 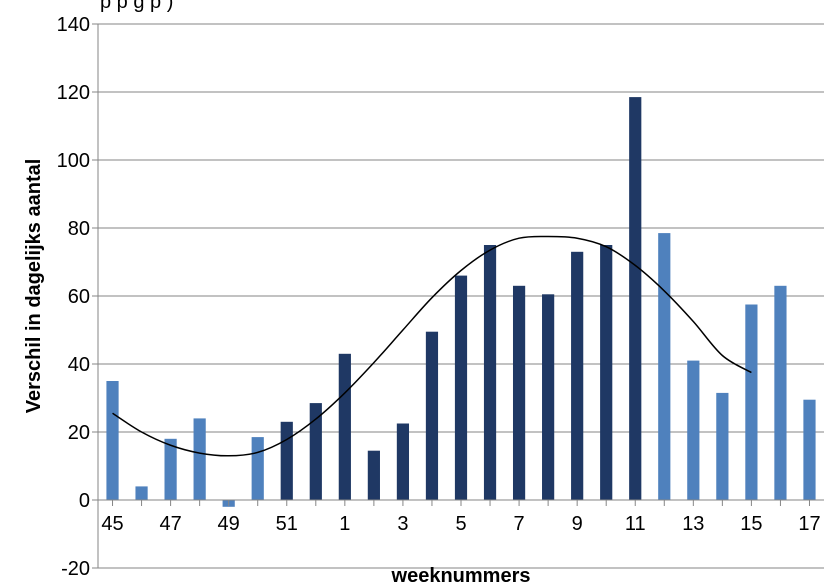 I want to click on x-tick-label: 3, so click(x=402, y=524).